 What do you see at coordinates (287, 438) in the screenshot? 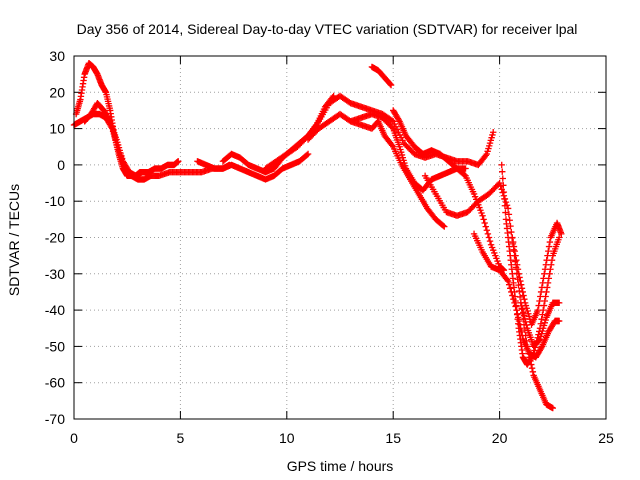
I see `x-tick-label: 10` at bounding box center [287, 438].